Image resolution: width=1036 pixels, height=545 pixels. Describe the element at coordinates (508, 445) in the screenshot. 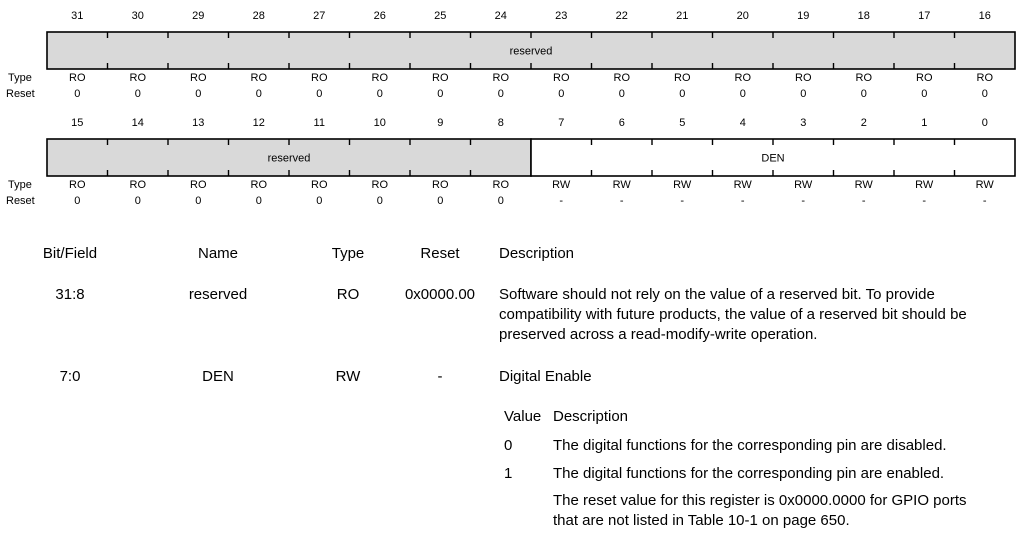

I see `value-0: 0` at that location.